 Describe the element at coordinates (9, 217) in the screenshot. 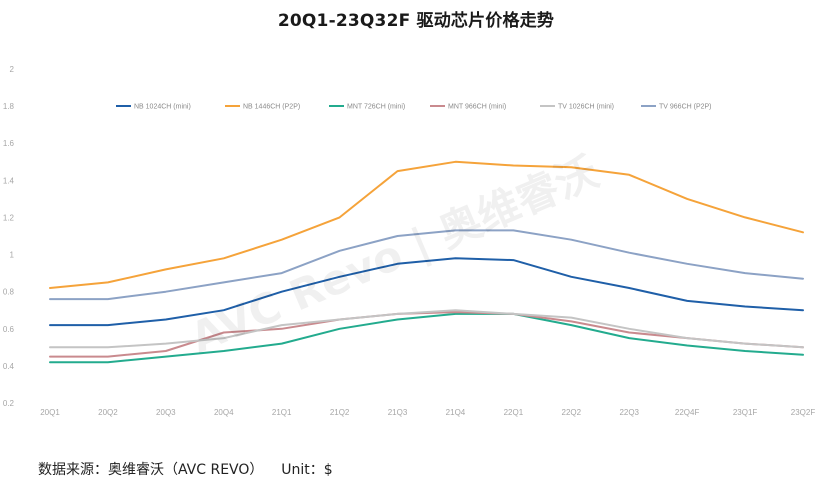

I see `y-tick-label: 1.2` at that location.